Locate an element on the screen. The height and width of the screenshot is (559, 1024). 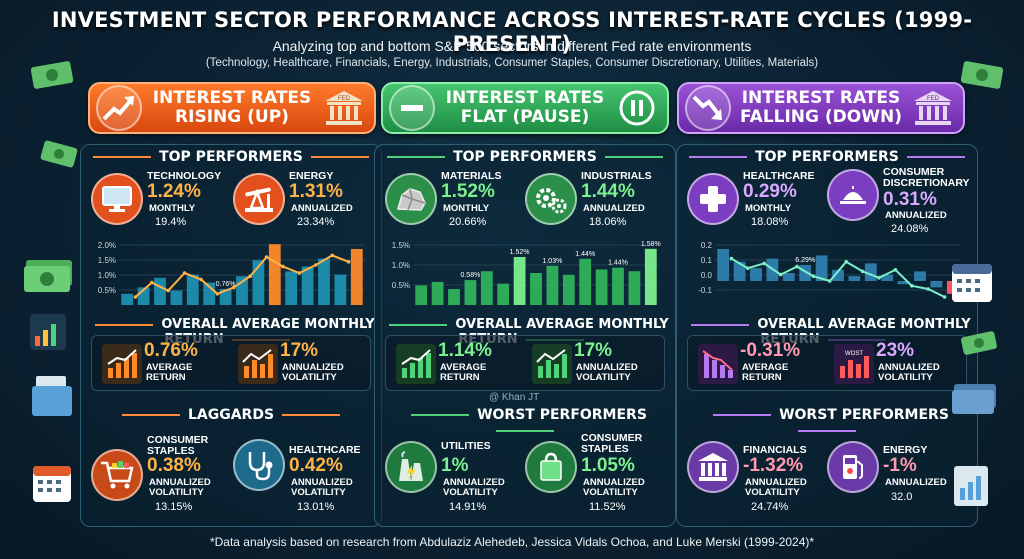
performer-value: 1.31% is located at coordinates (316, 191).